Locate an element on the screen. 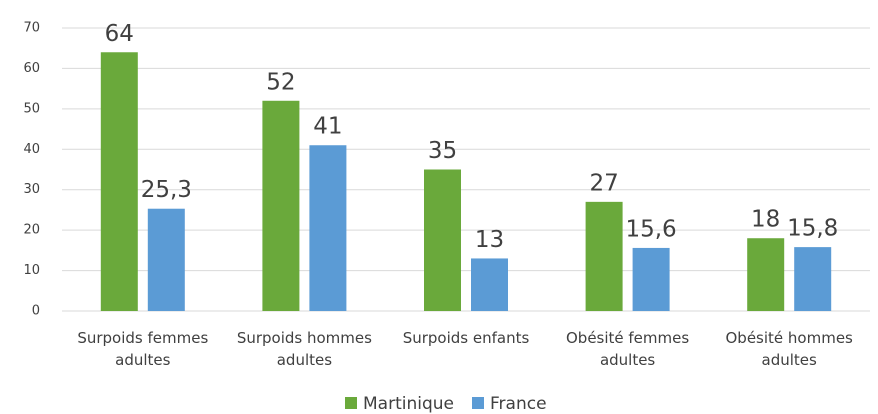 Image resolution: width=878 pixels, height=414 pixels. data-label: 15,6 is located at coordinates (650, 229).